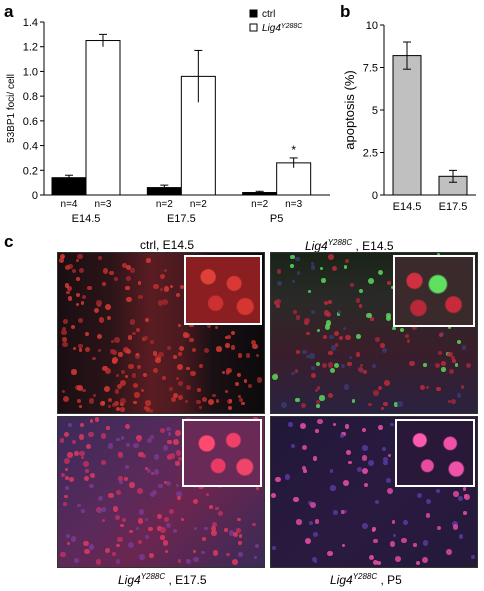 Image resolution: width=484 pixels, height=591 pixels. What do you see at coordinates (103, 118) in the screenshot?
I see `bar` at bounding box center [103, 118].